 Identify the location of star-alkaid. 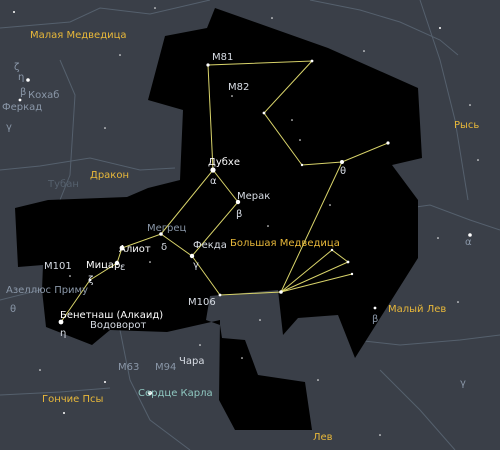
(61, 322).